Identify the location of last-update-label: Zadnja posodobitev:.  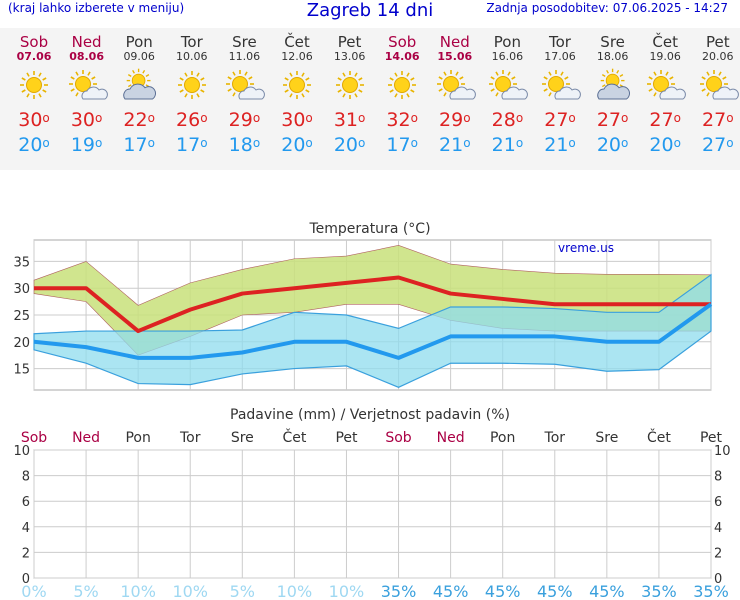
(547, 8).